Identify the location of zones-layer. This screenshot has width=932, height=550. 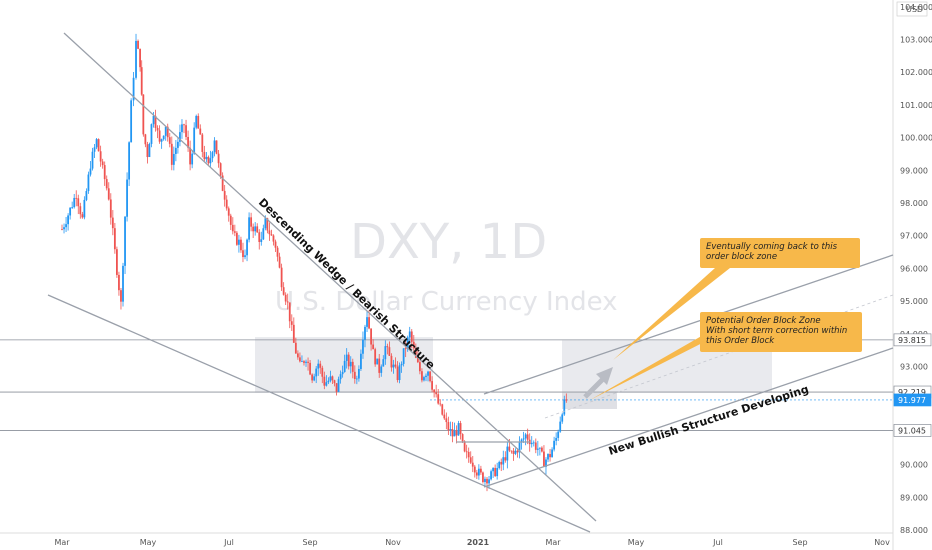
(513, 373).